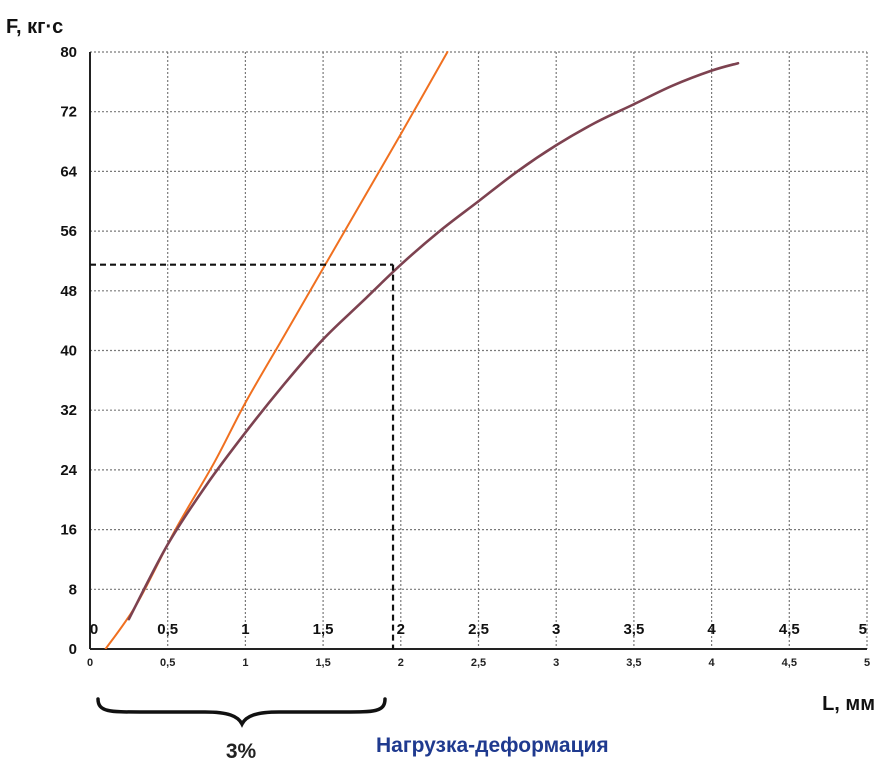  I want to click on x-tick-label-secondary: 1,5, so click(322, 663).